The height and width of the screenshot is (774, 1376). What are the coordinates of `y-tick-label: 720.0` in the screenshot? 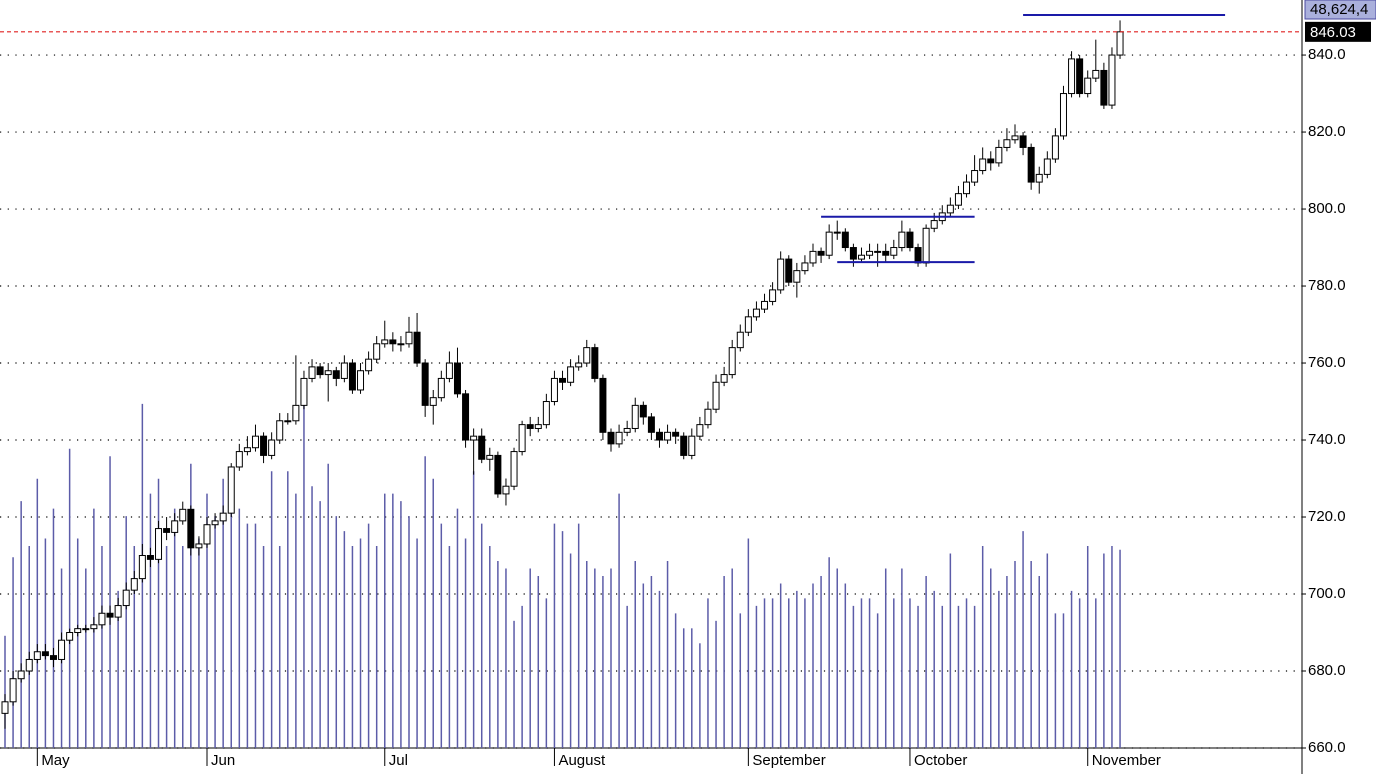 It's located at (1327, 516).